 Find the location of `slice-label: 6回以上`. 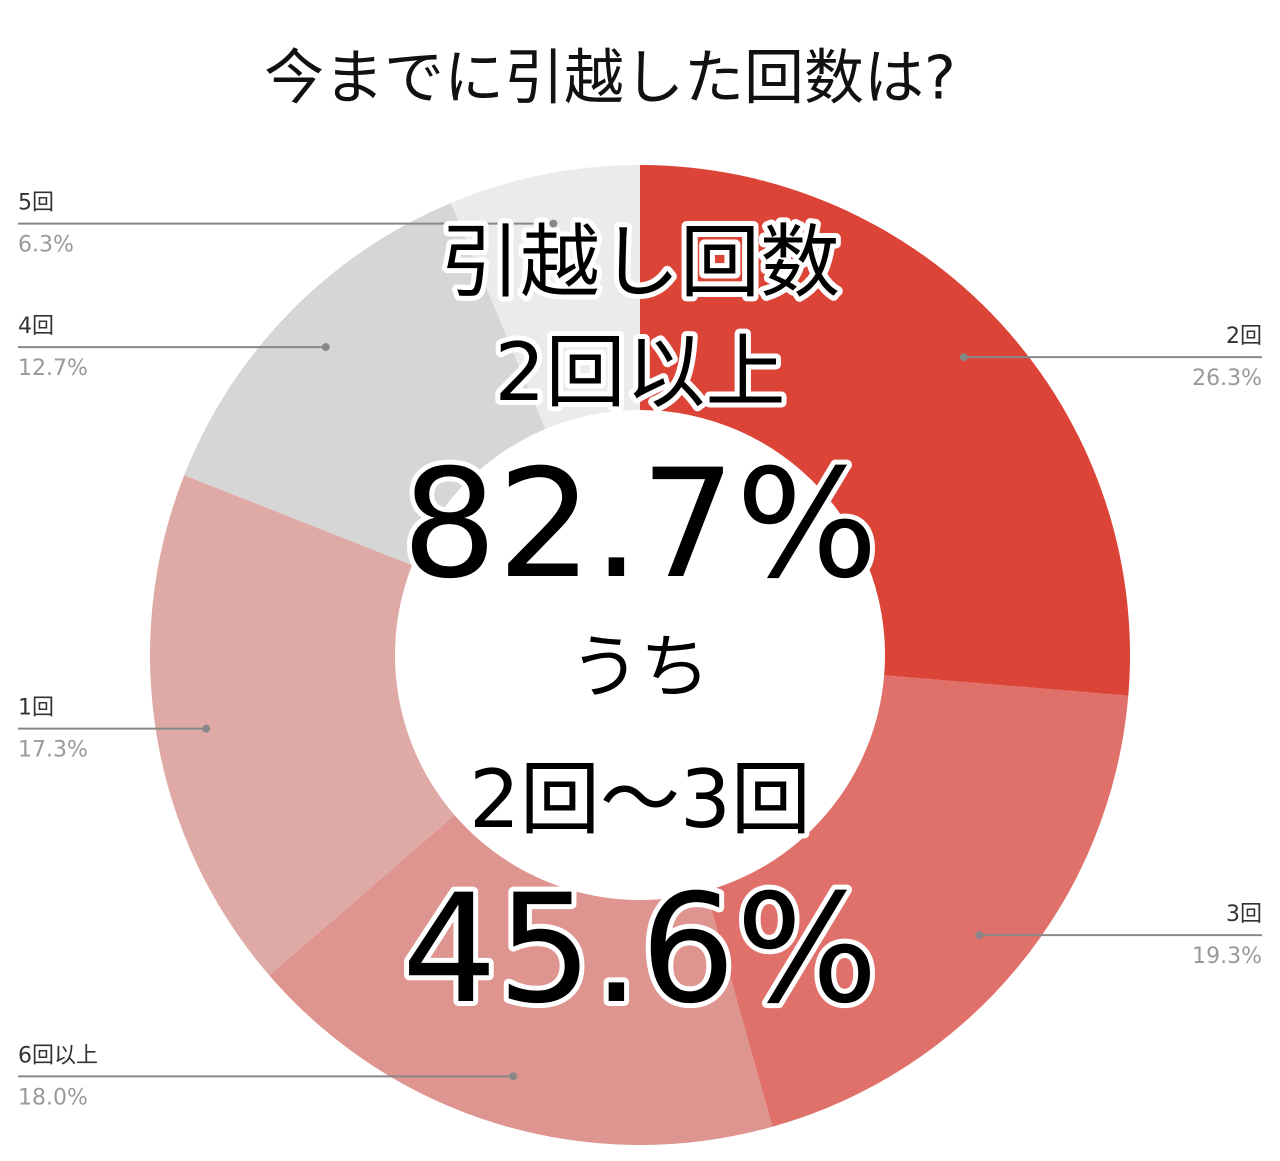

slice-label: 6回以上 is located at coordinates (58, 1055).